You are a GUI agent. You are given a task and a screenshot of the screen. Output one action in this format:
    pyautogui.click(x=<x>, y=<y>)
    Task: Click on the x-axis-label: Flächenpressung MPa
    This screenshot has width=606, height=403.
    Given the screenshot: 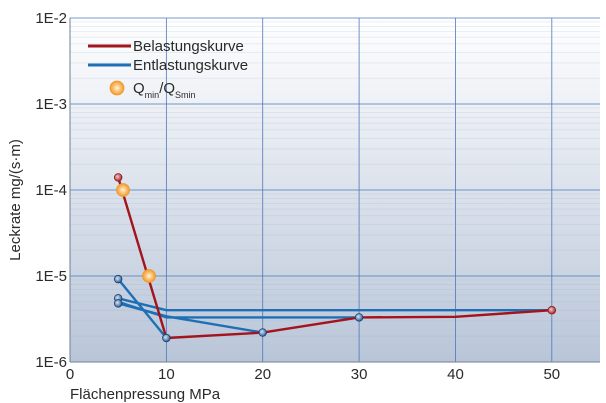 What is the action you would take?
    pyautogui.click(x=145, y=394)
    